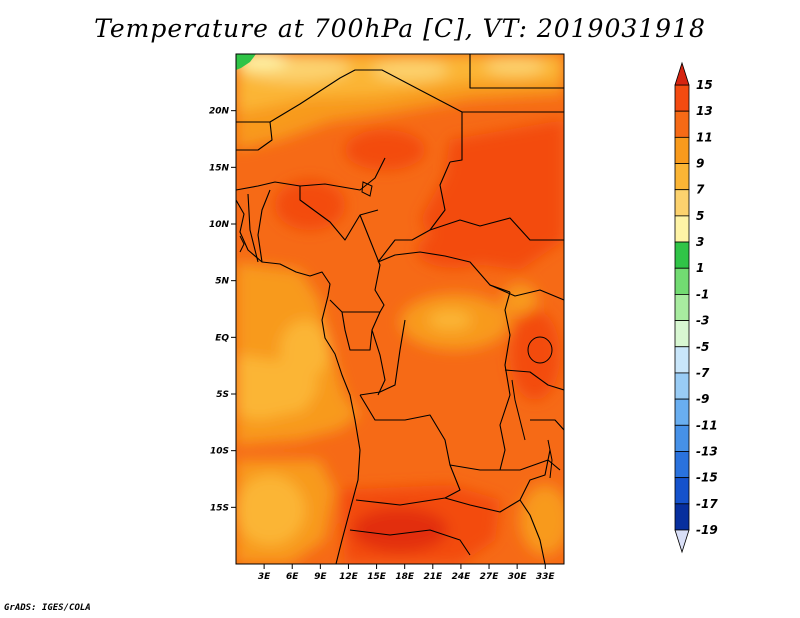 This screenshot has width=800, height=618. Describe the element at coordinates (520, 300) in the screenshot. I see `field-region-ne-congo-9to11` at that location.